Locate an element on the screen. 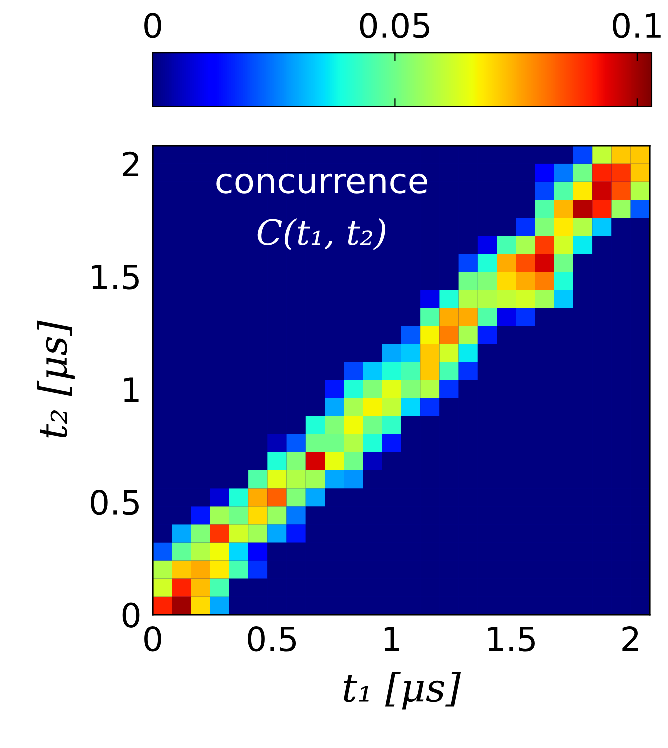  x-tick-label: 0 is located at coordinates (153, 639).